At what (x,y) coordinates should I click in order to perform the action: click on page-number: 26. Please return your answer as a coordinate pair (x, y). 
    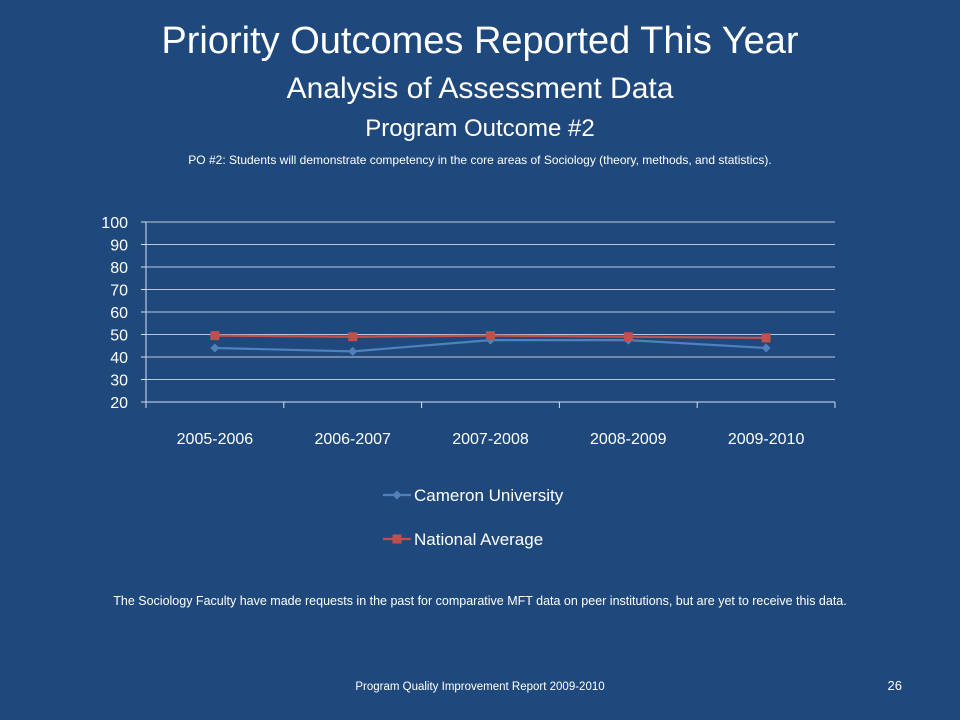
    Looking at the image, I should click on (894, 685).